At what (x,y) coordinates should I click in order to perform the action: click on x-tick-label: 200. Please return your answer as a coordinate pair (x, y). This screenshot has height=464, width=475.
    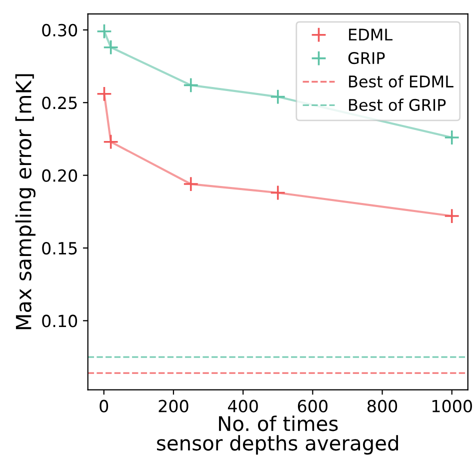
    Looking at the image, I should click on (173, 406).